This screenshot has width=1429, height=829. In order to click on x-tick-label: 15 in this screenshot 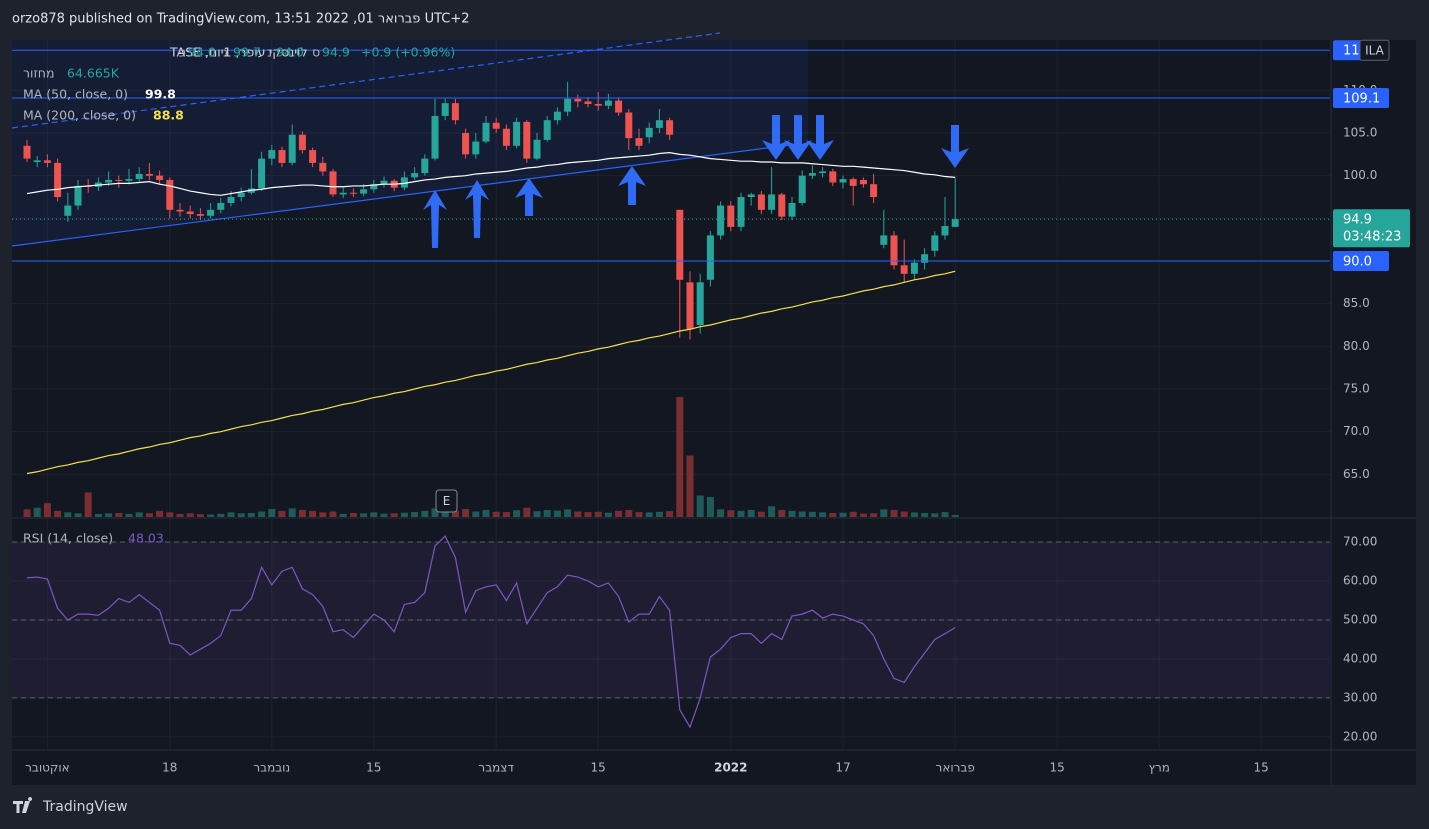, I will do `click(1057, 768)`.